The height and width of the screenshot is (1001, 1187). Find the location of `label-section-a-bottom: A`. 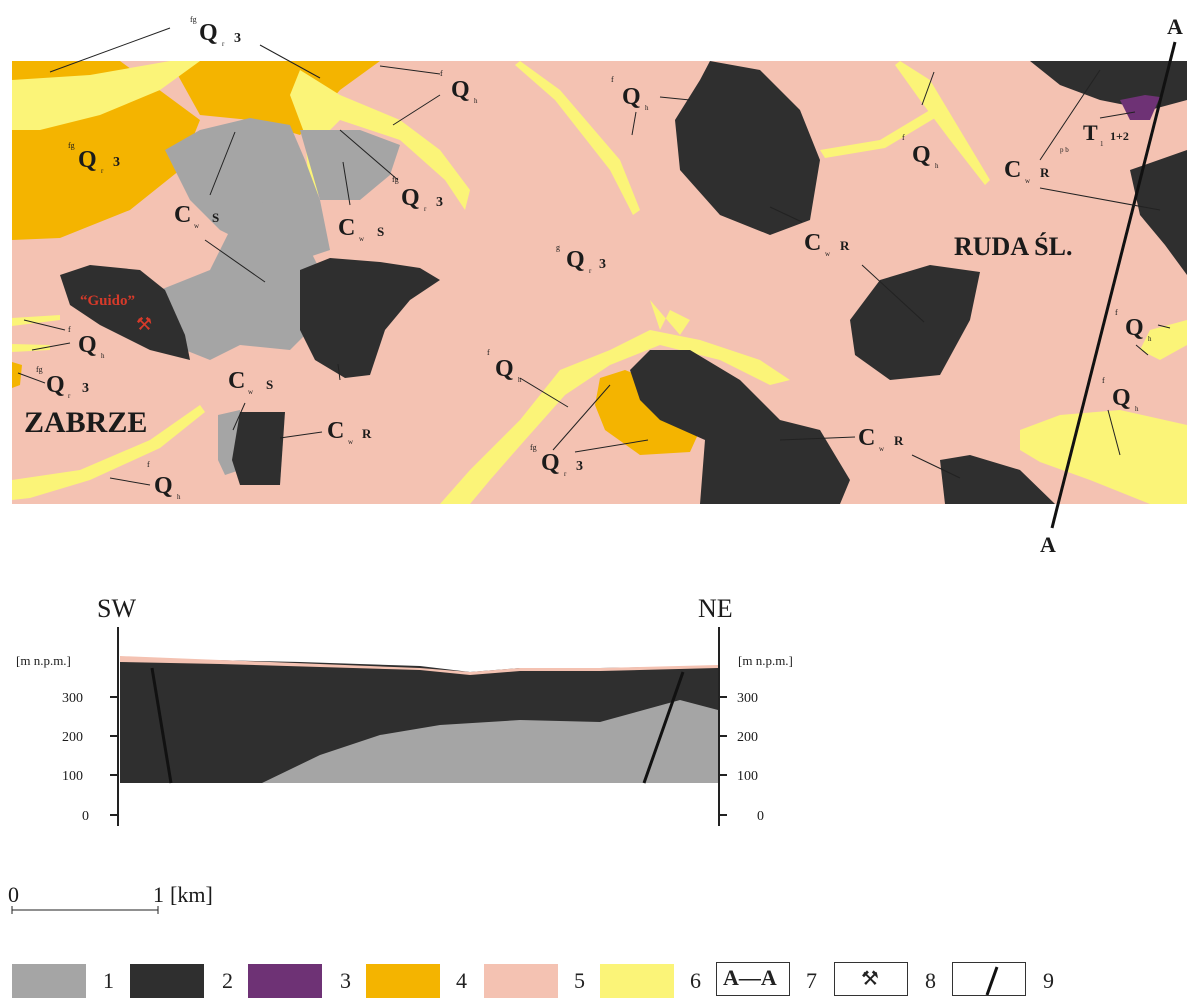

label-section-a-bottom: A is located at coordinates (1048, 544).